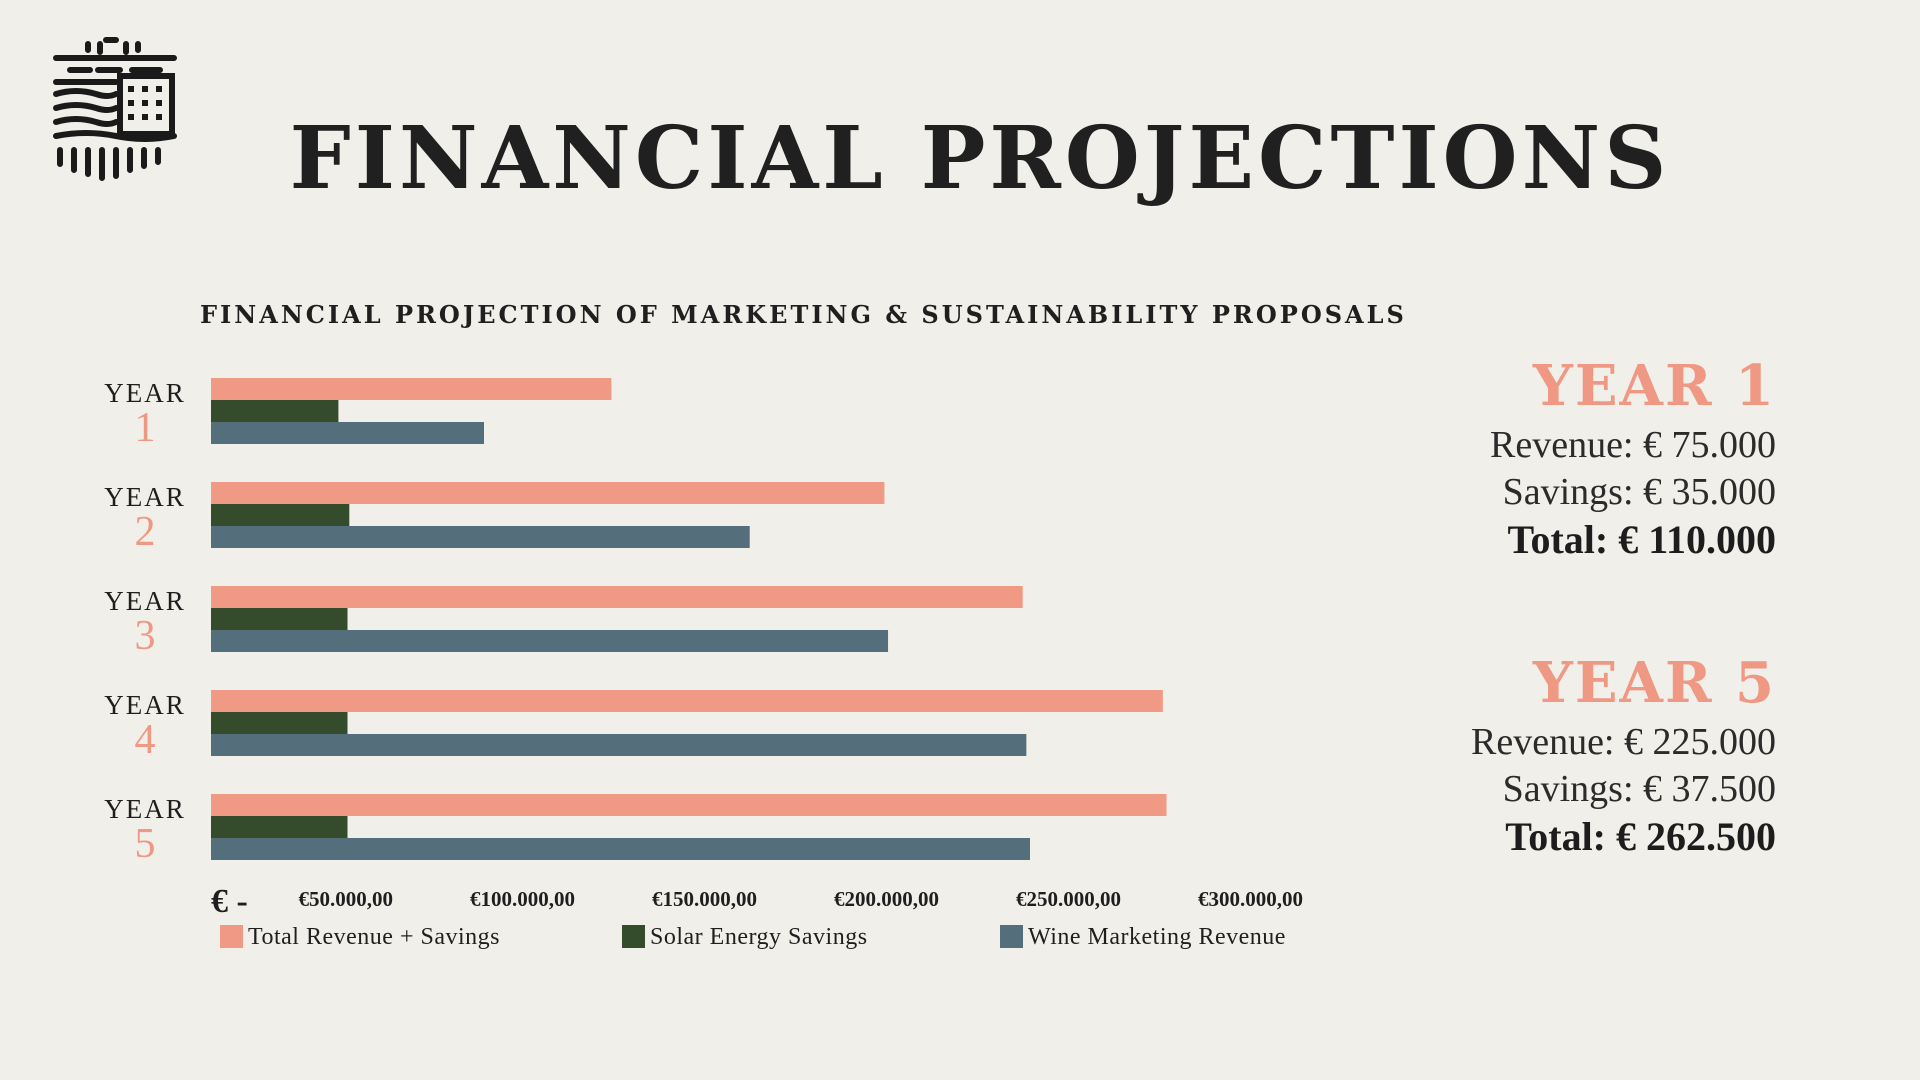 The height and width of the screenshot is (1080, 1920). Describe the element at coordinates (374, 937) in the screenshot. I see `legend-label-1: Total Revenue + Savings` at that location.